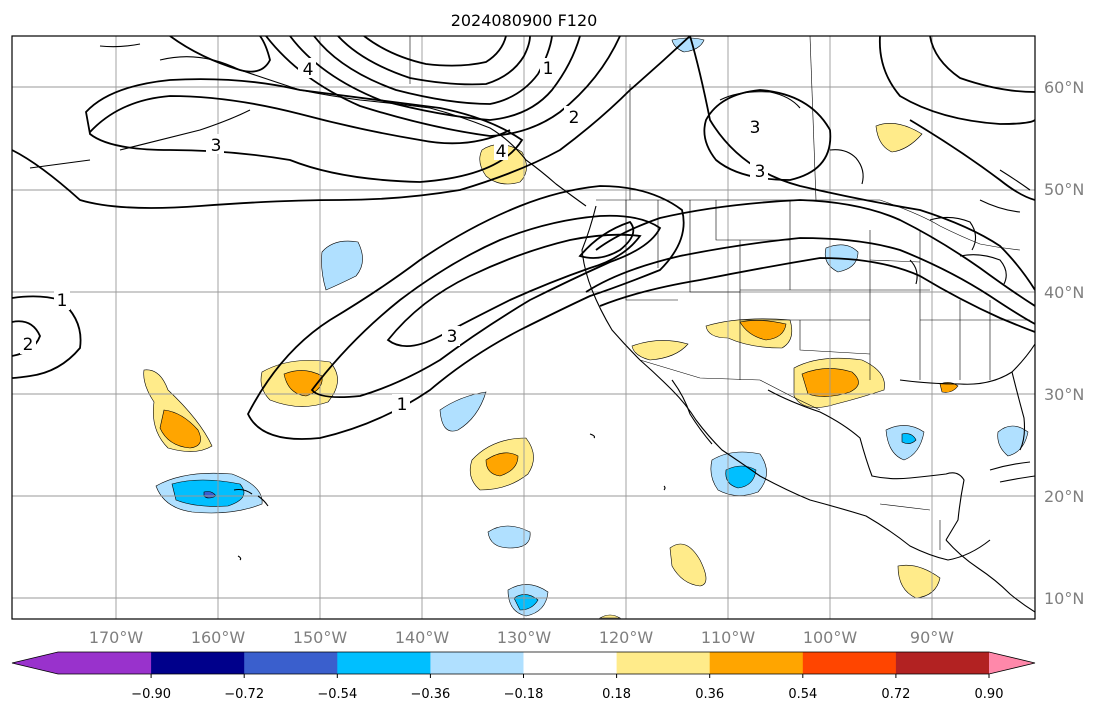  Describe the element at coordinates (218, 637) in the screenshot. I see `lon-label: 160°W` at that location.